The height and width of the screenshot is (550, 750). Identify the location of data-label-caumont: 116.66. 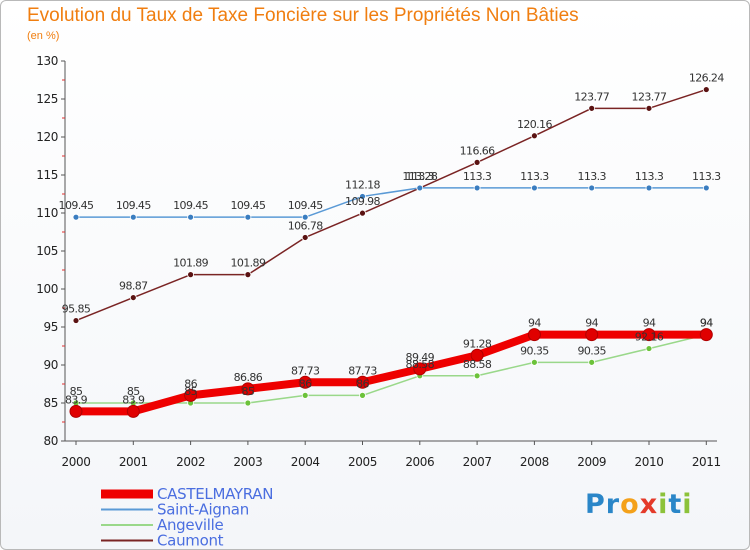
(477, 150).